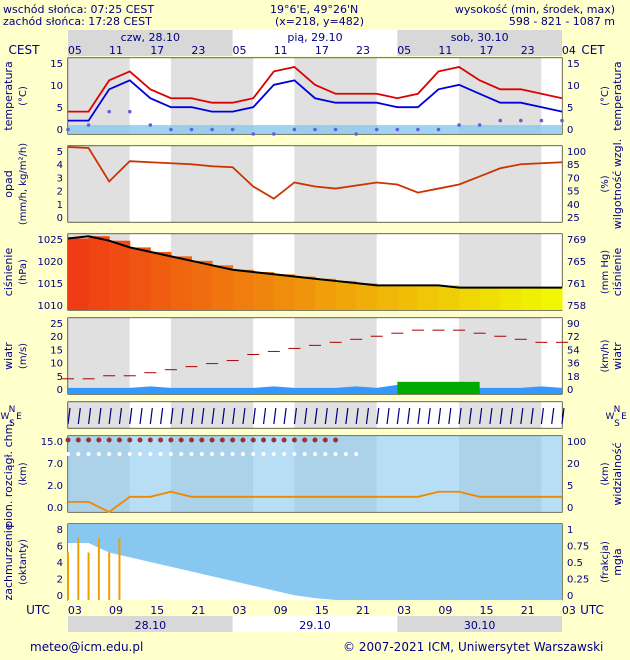 Image resolution: width=630 pixels, height=660 pixels. Describe the element at coordinates (198, 50) in the screenshot. I see `top-hour-label: 23` at that location.